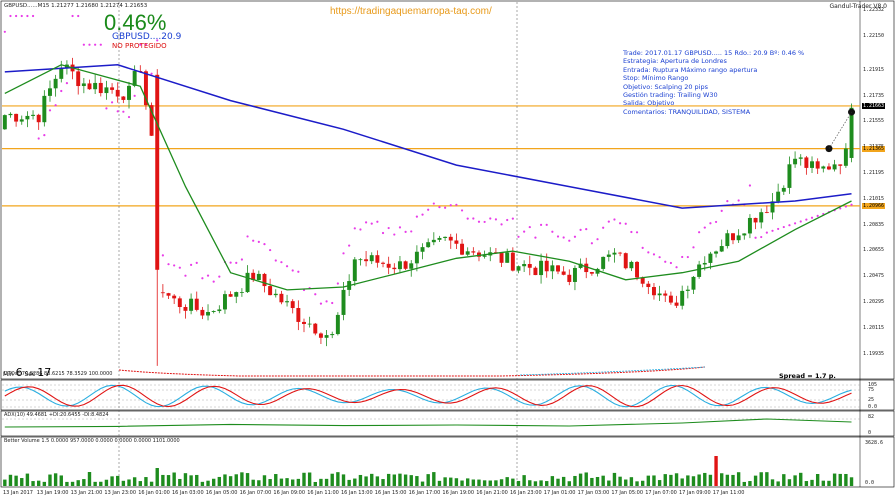 The image size is (895, 500). What do you see at coordinates (411, 11) in the screenshot?
I see `website-url: https://tradingaquemarropa-taq.com/` at bounding box center [411, 11].